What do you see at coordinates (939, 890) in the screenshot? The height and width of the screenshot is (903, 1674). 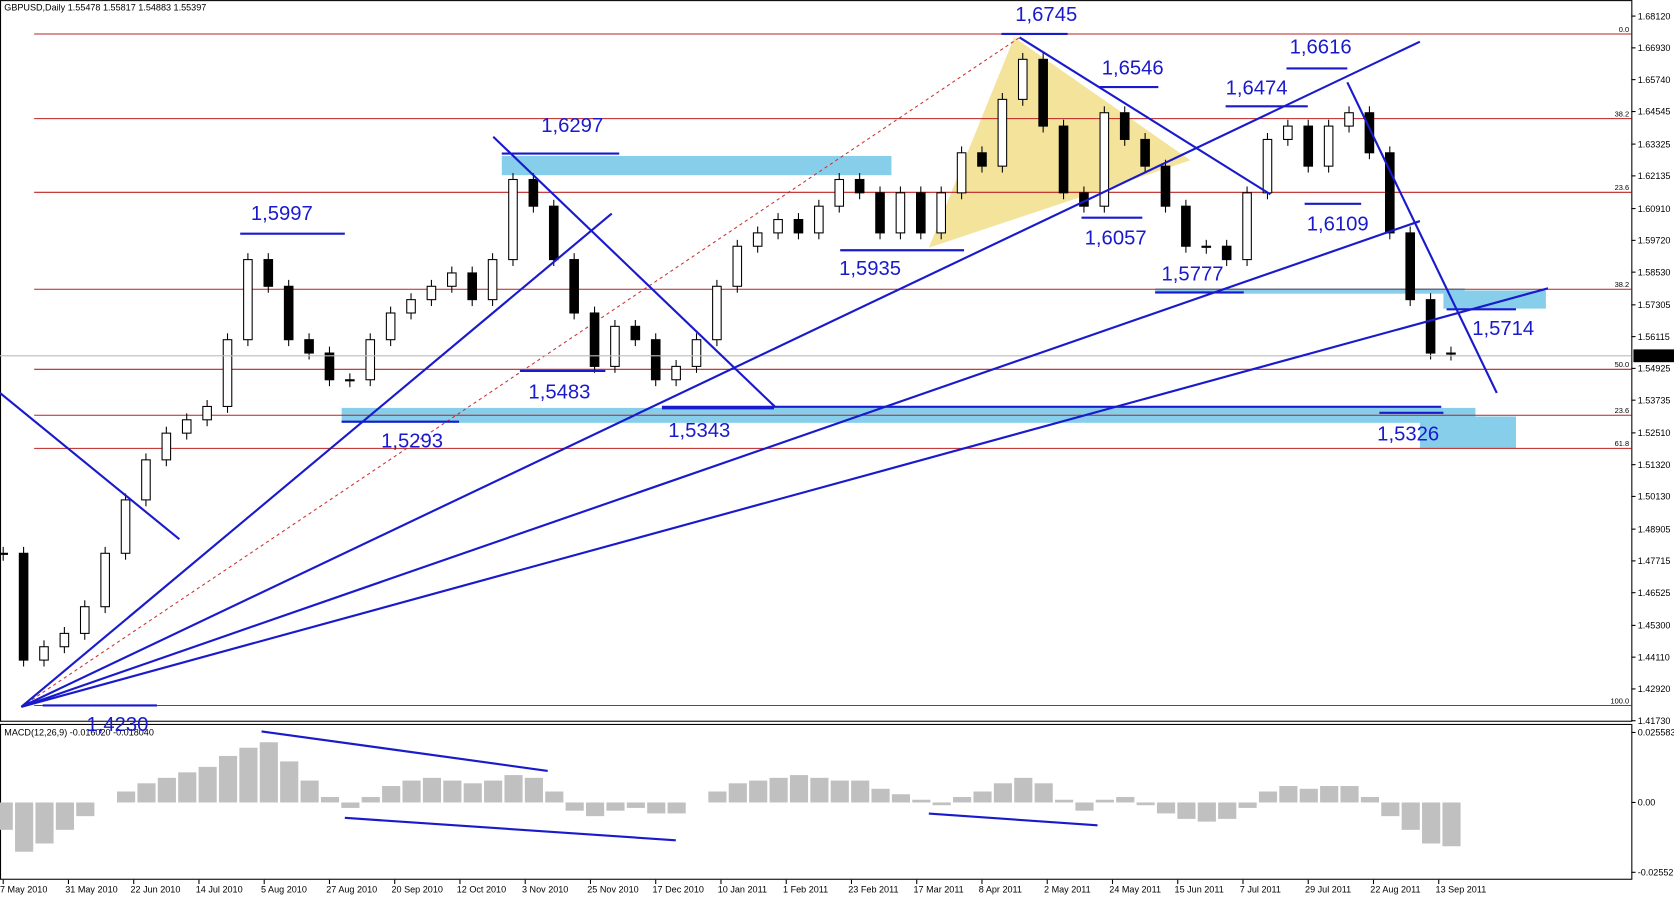 I see `x-tick-label: 17 Mar 2011` at bounding box center [939, 890].